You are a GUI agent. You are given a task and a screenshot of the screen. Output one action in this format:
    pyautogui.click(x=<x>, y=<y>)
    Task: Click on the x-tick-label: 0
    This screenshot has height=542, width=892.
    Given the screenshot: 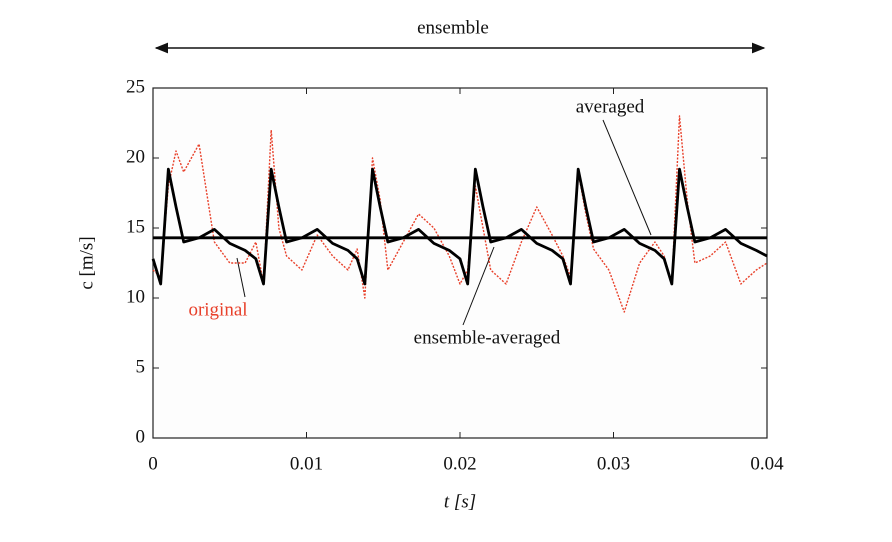 What is the action you would take?
    pyautogui.click(x=153, y=463)
    